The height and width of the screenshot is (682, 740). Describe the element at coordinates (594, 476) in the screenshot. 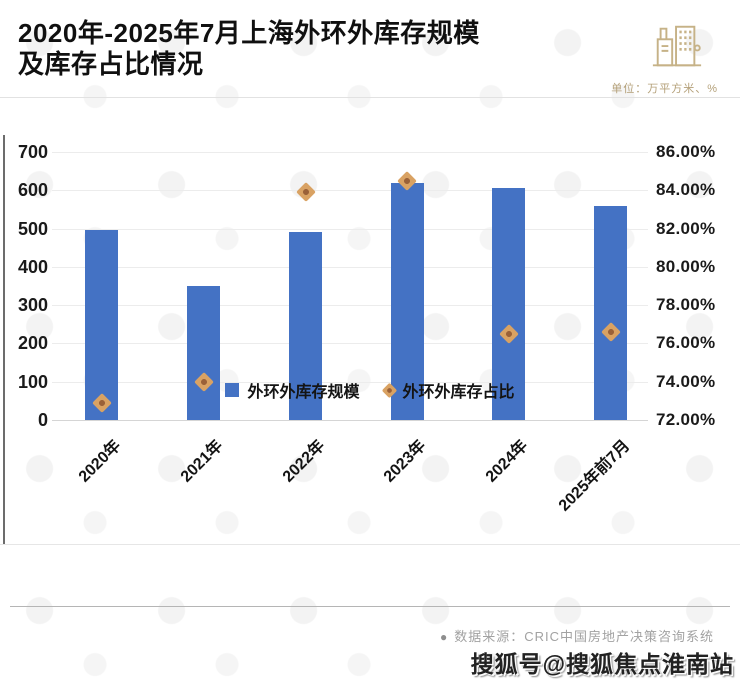

I see `x-axis-label: 2025年前7月` at that location.